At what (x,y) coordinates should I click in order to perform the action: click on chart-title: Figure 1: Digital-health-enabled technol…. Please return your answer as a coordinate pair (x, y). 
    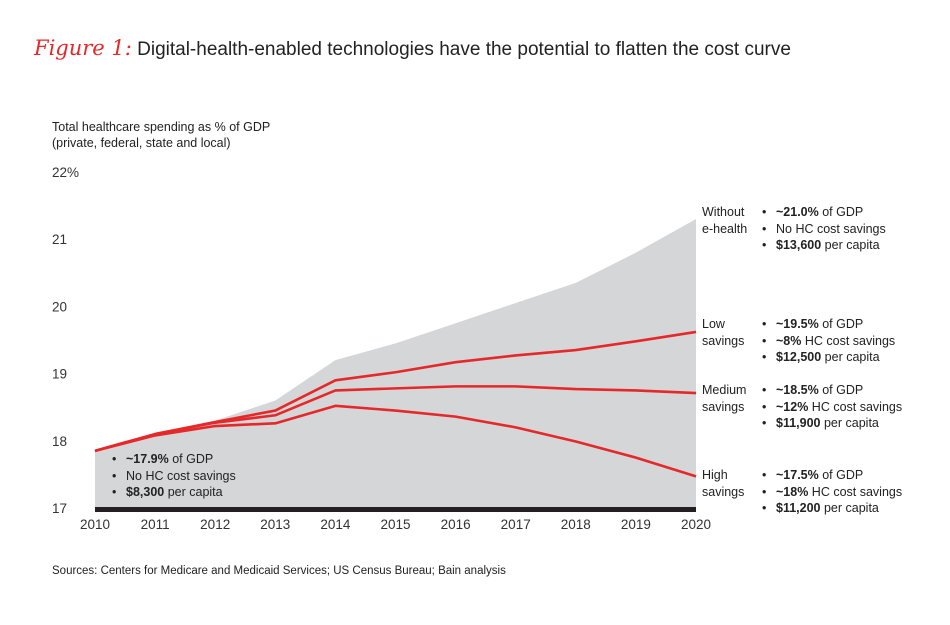
    Looking at the image, I should click on (412, 48).